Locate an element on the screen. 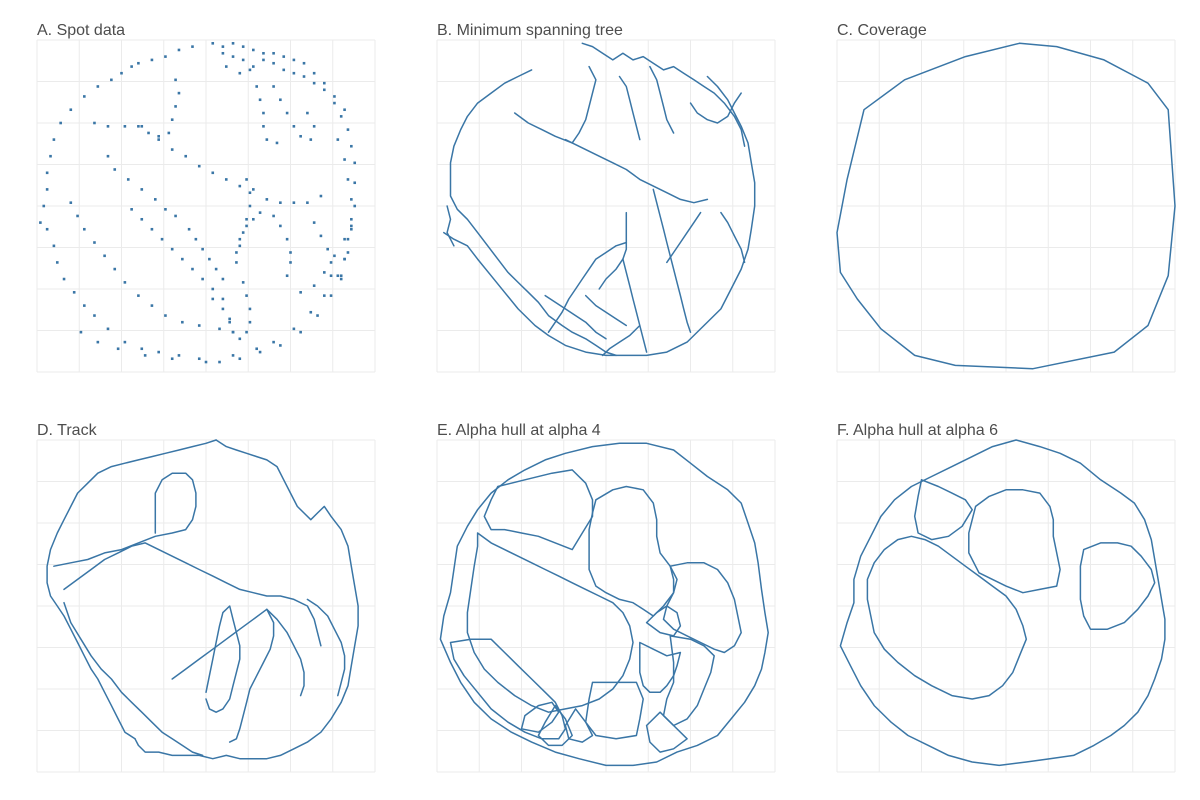 This screenshot has width=1200, height=800. spot-points is located at coordinates (198, 203).